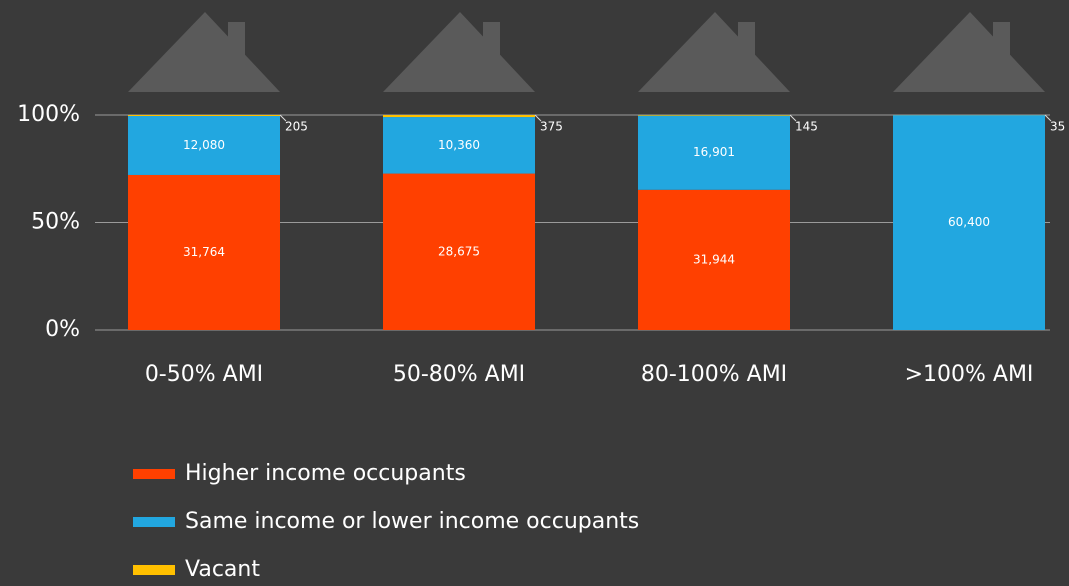 Image resolution: width=1069 pixels, height=586 pixels. Describe the element at coordinates (222, 569) in the screenshot. I see `legend-label: Vacant` at that location.